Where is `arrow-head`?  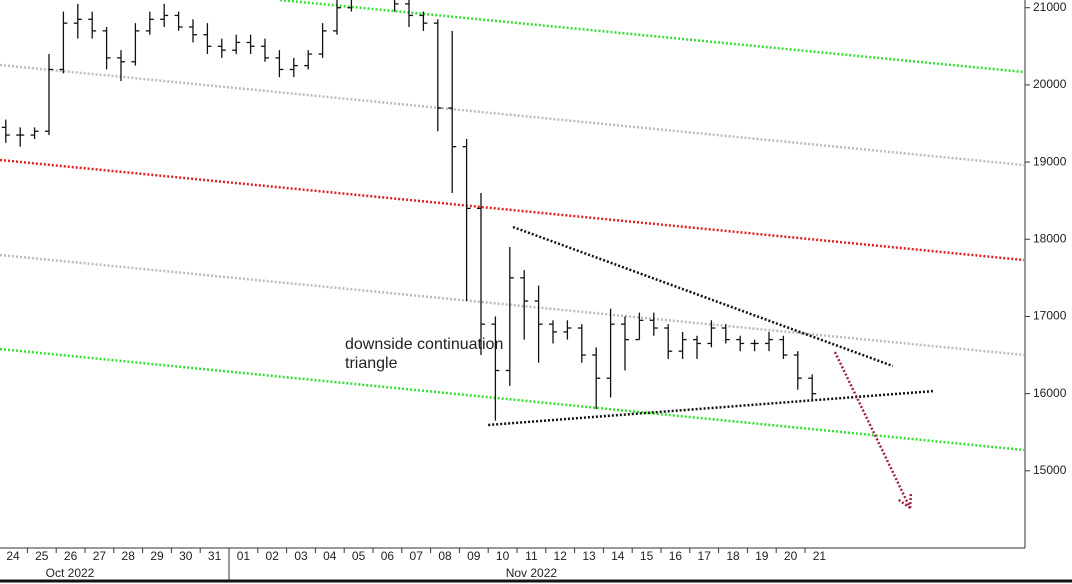
arrow-head is located at coordinates (910, 501).